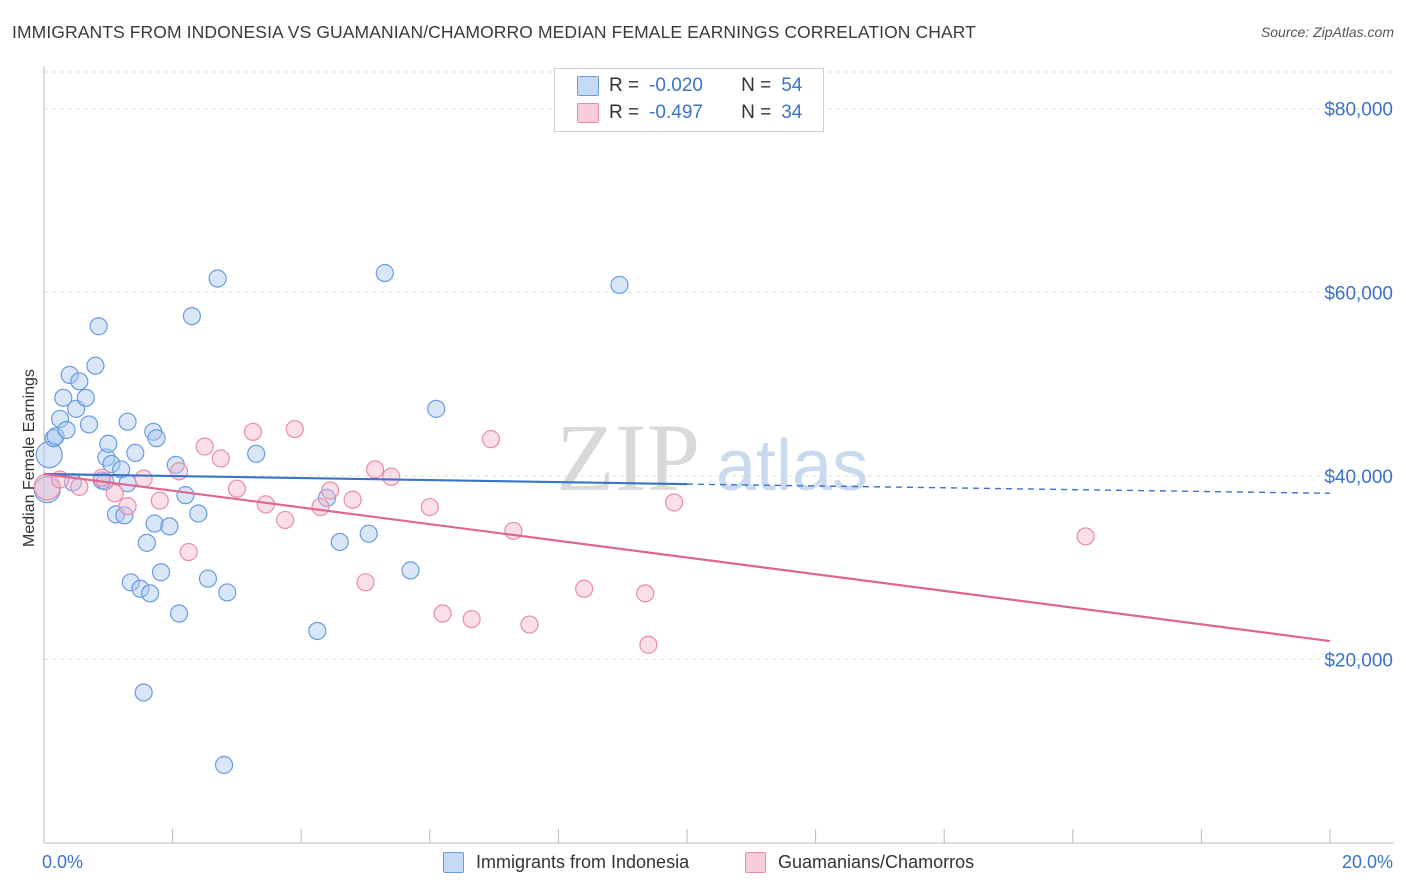 This screenshot has width=1406, height=892. Describe the element at coordinates (876, 862) in the screenshot. I see `series-name-guamanian: Guamanians/Chamorros` at that location.